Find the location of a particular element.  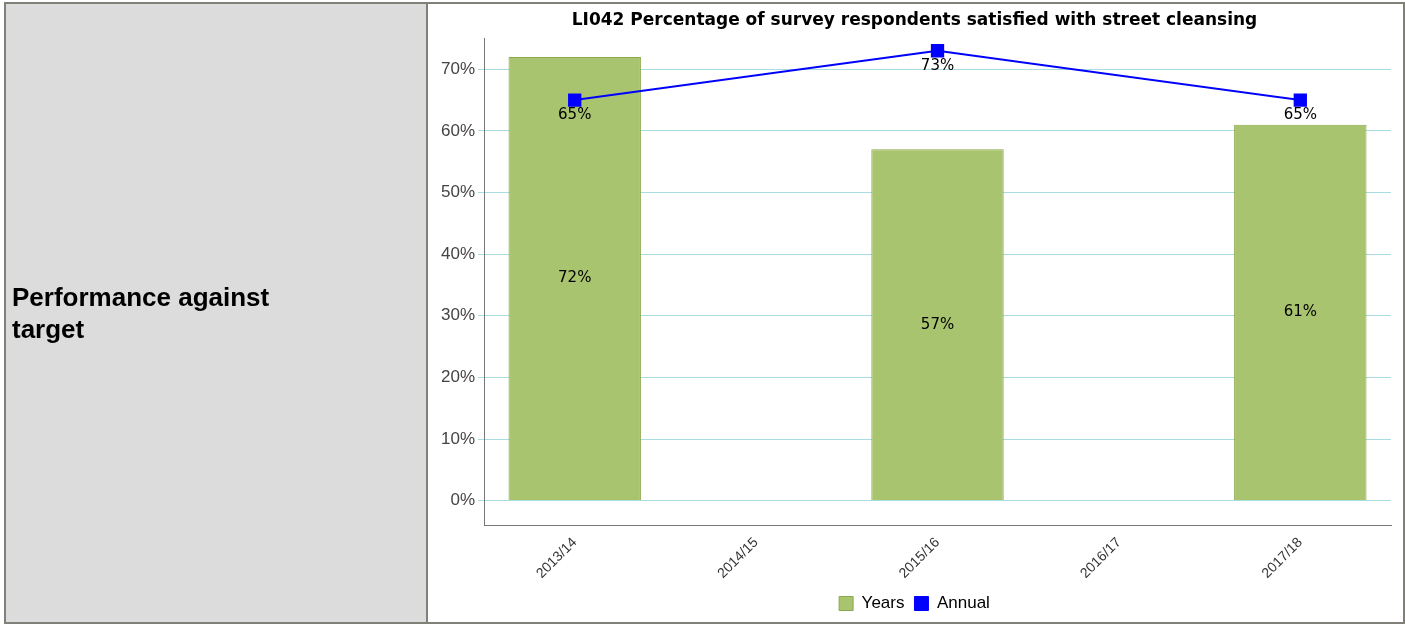

data-label: 73% is located at coordinates (937, 65).